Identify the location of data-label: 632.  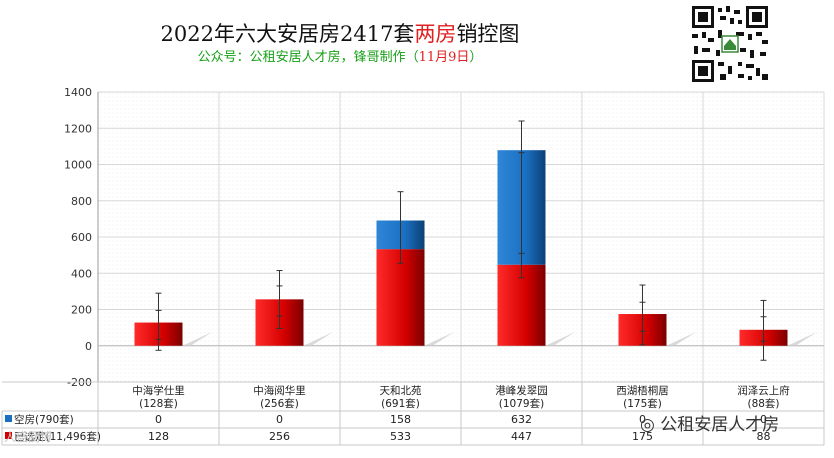
(521, 419).